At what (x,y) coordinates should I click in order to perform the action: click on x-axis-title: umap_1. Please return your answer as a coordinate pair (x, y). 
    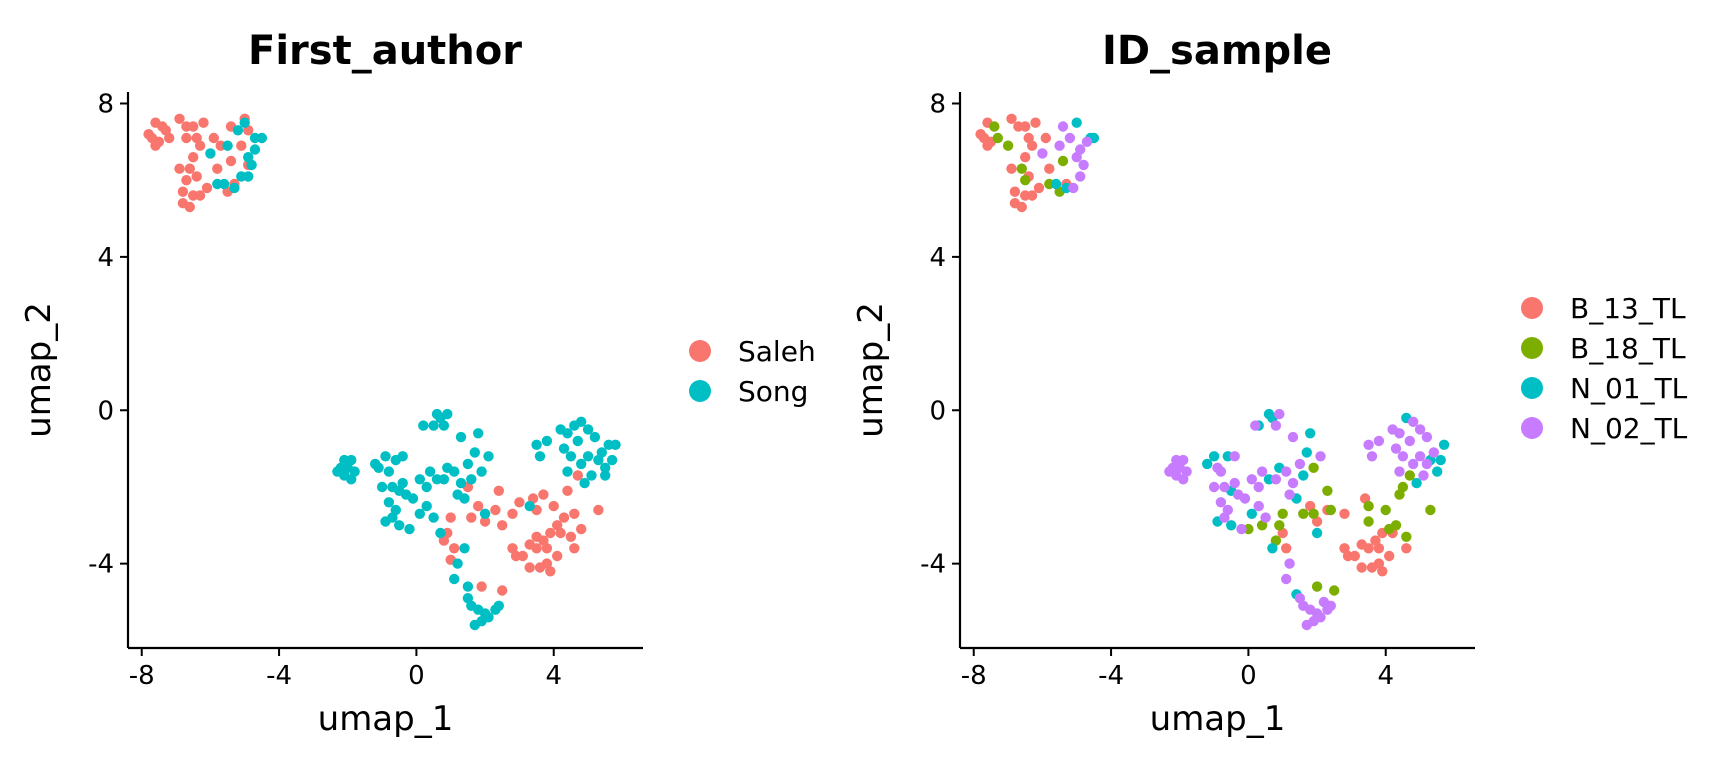
    Looking at the image, I should click on (1218, 719).